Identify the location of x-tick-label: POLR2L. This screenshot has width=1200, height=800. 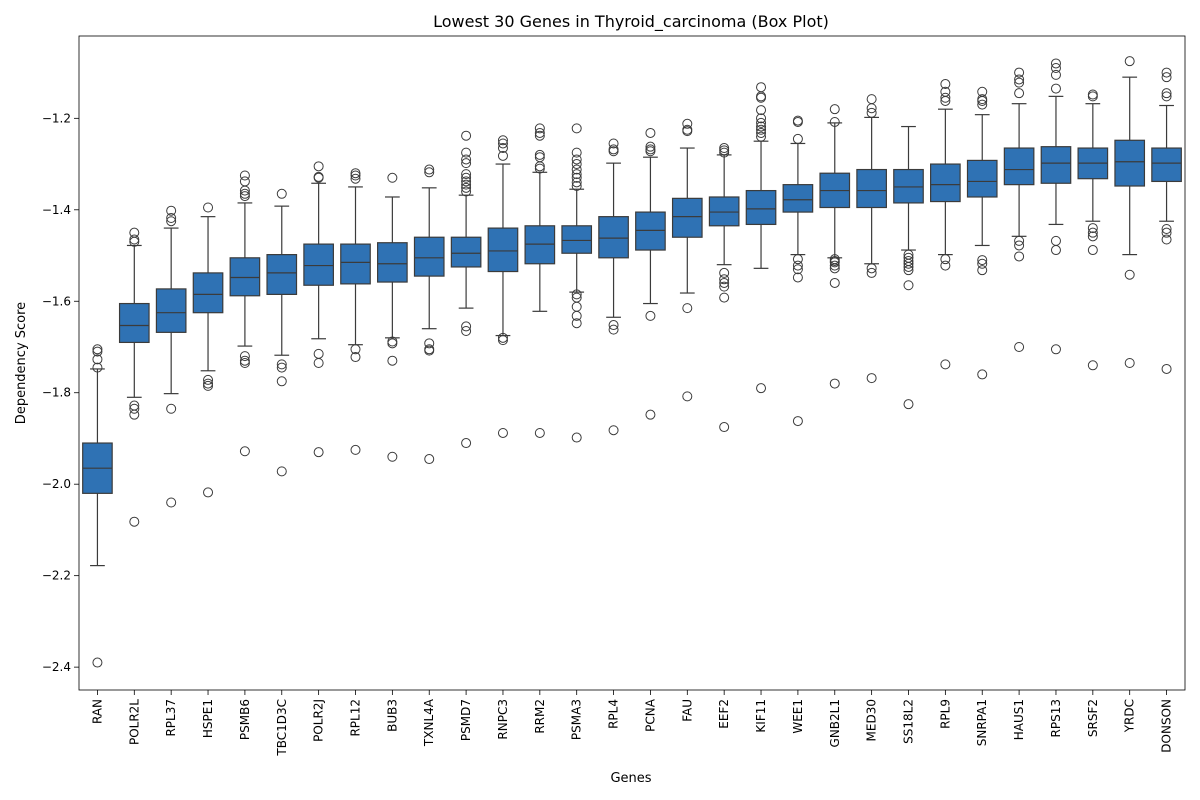
(134, 722).